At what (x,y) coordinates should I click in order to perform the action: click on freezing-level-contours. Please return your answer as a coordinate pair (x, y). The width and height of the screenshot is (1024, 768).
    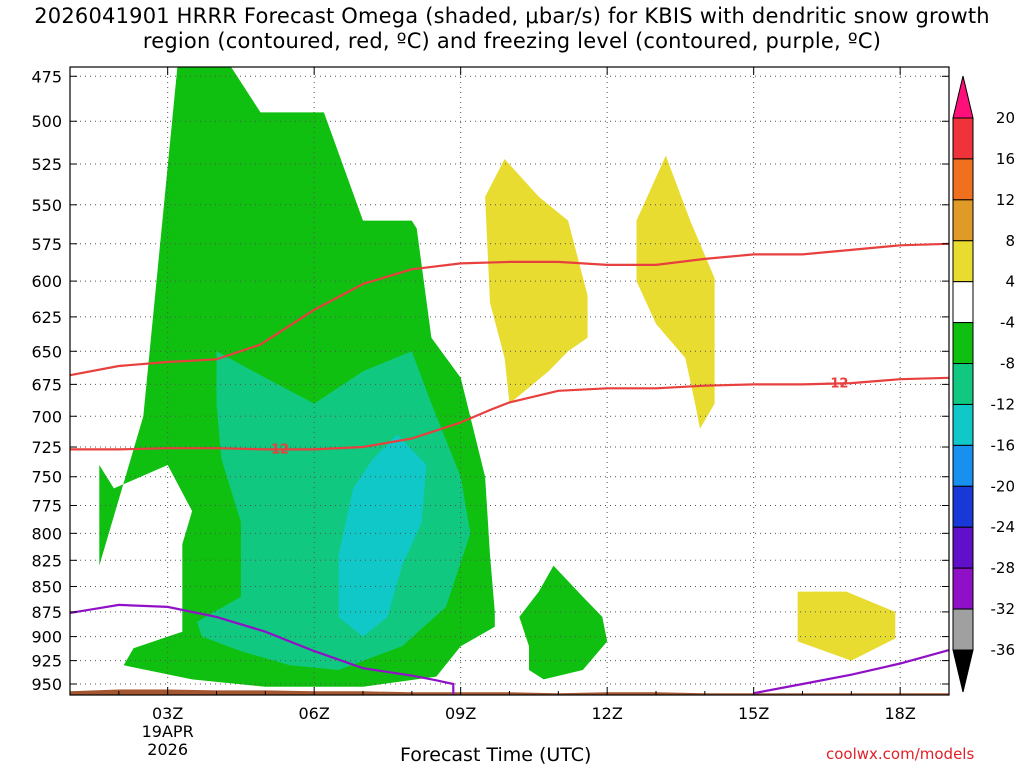
    Looking at the image, I should click on (509, 649).